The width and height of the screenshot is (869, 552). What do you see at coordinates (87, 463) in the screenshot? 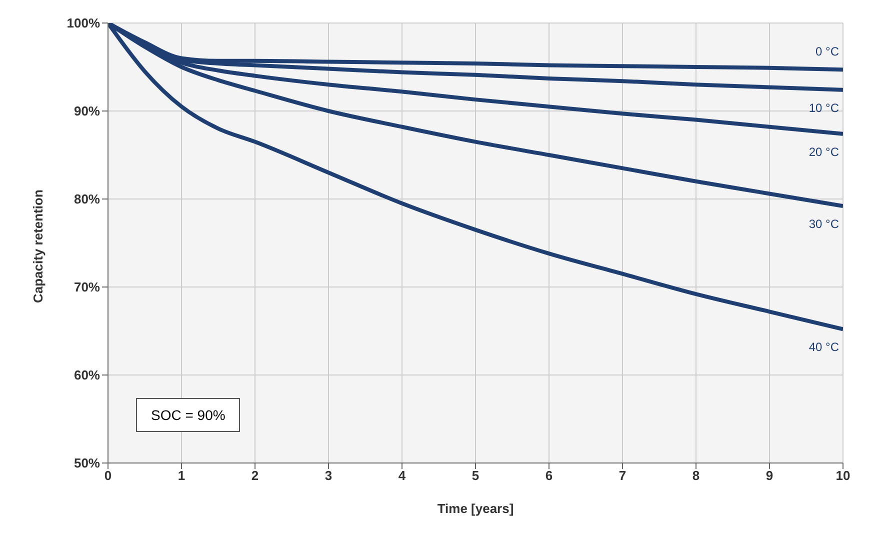
I see `y-tick-label: 50%` at bounding box center [87, 463].